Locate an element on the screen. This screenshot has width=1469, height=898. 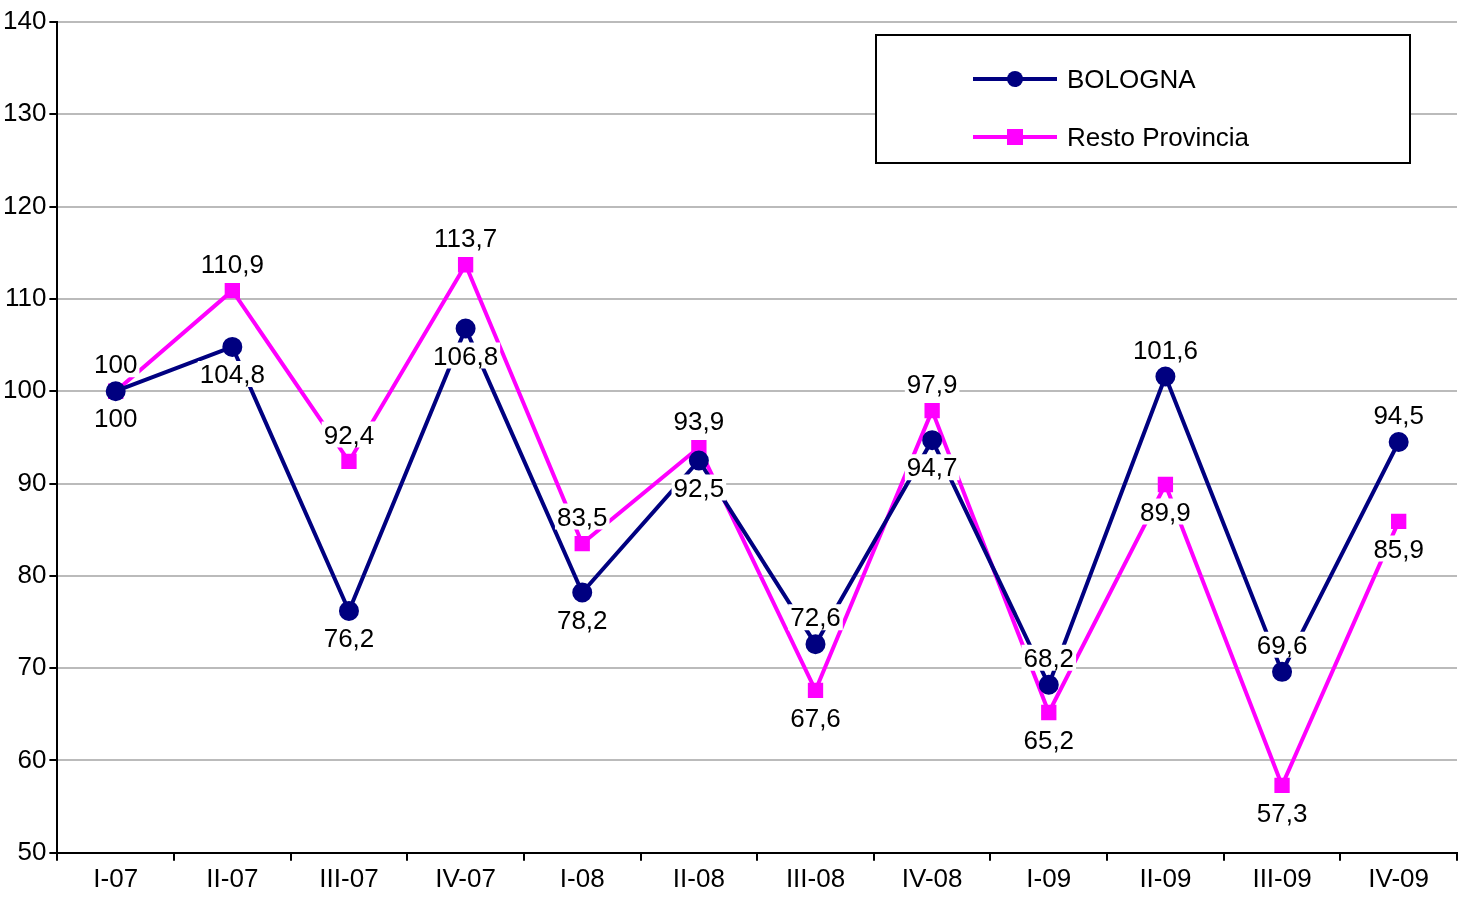
y-tick-label: 100 is located at coordinates (24, 389).